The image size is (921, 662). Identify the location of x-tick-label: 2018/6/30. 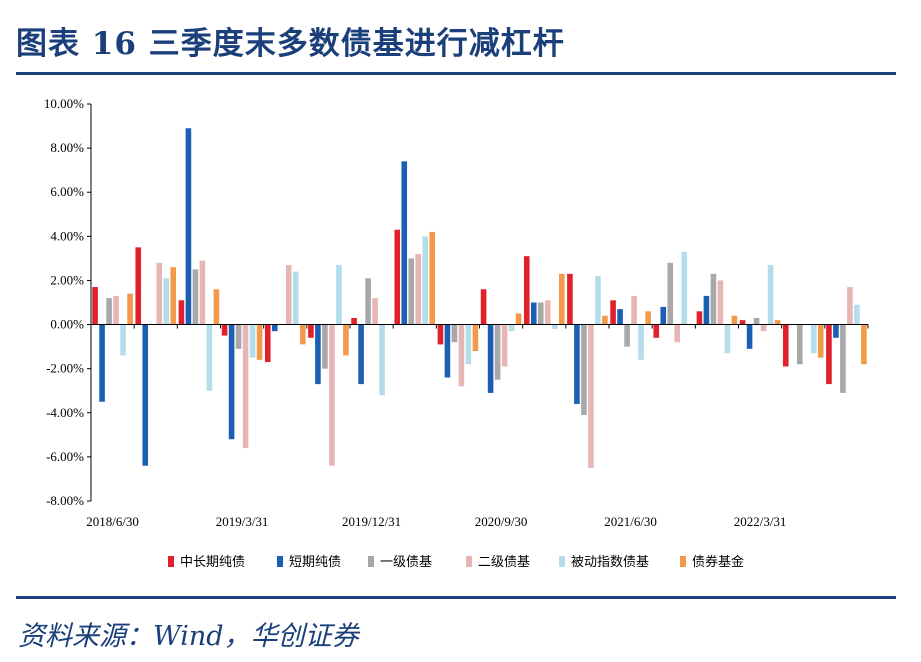
(112, 521).